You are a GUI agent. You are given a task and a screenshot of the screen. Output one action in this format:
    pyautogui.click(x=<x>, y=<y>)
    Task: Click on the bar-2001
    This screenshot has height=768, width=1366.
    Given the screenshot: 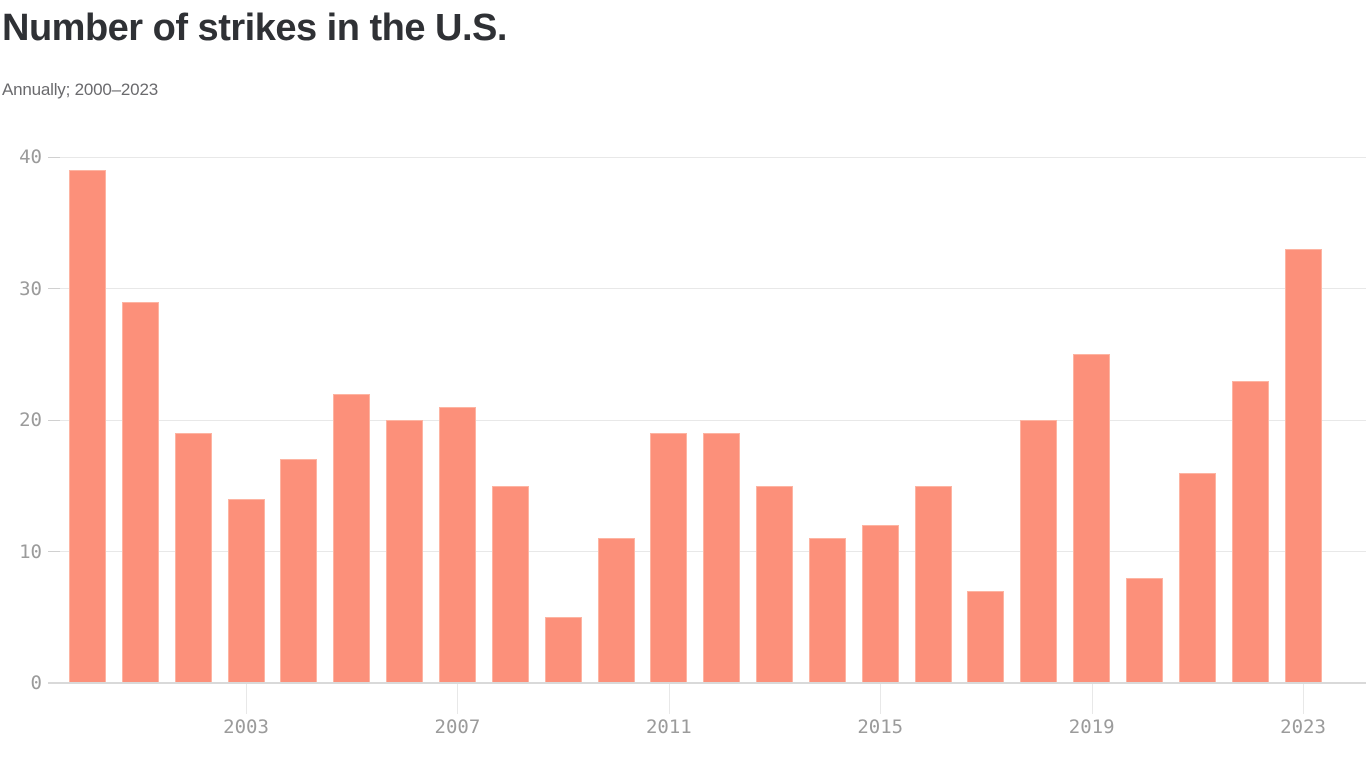 What is the action you would take?
    pyautogui.click(x=140, y=492)
    